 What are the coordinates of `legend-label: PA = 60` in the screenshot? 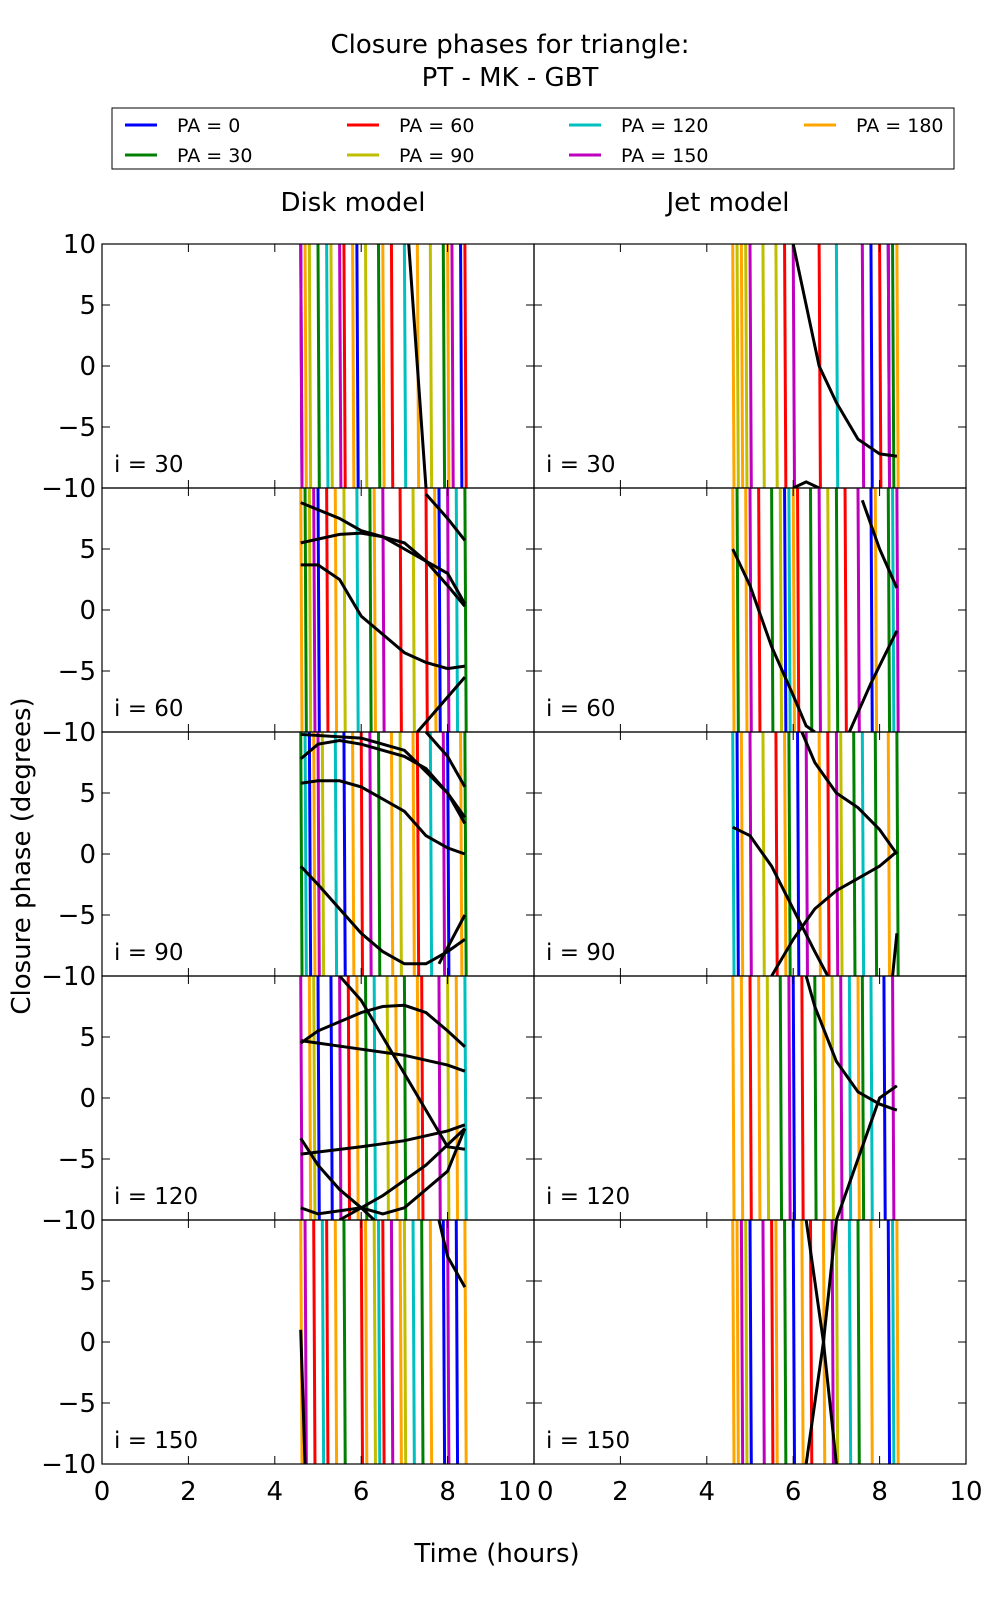 It's located at (436, 126).